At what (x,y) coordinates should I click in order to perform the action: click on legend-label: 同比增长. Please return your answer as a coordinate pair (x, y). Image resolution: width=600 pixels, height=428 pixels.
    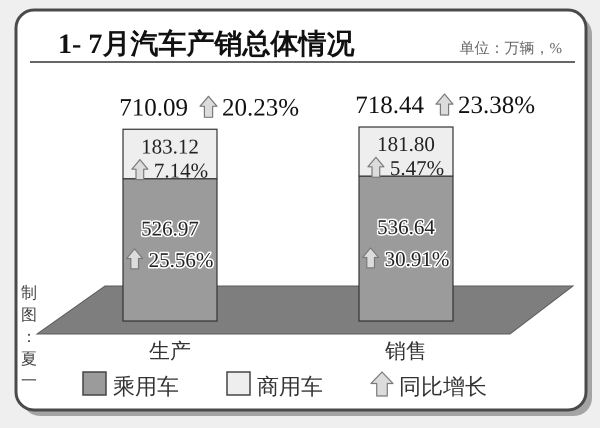
    Looking at the image, I should click on (443, 386).